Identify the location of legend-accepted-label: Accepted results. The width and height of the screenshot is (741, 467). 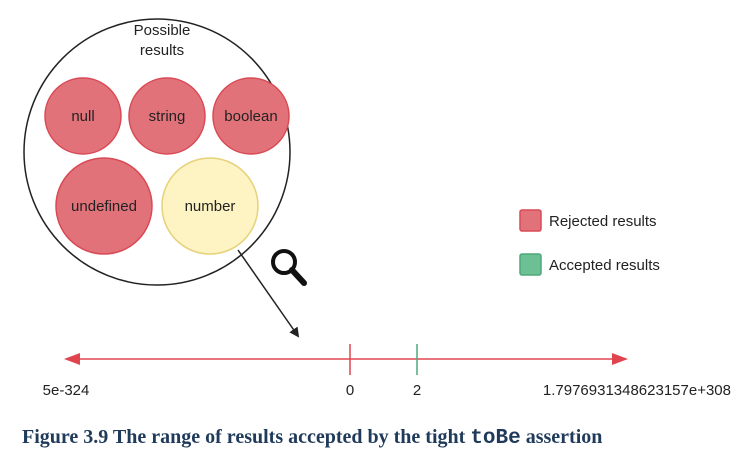
(604, 265).